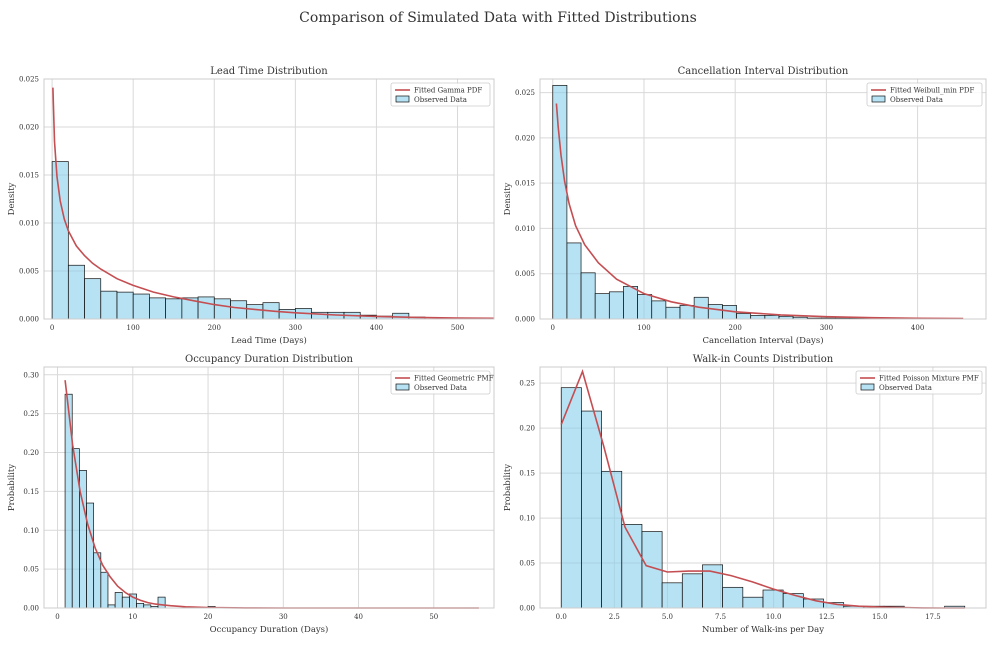  Describe the element at coordinates (448, 91) in the screenshot. I see `legend-fit-label: Fitted Gamma PDF` at that location.